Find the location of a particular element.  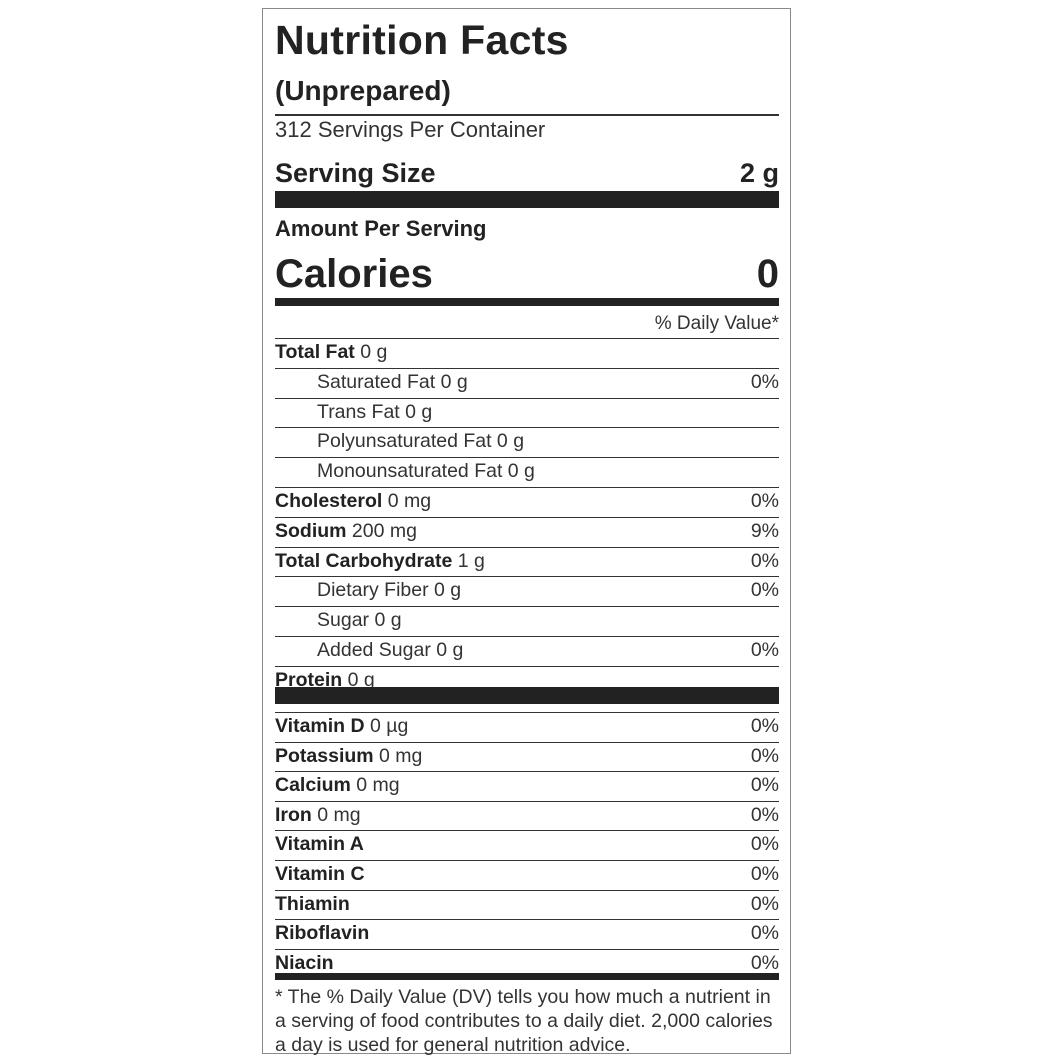

serving-size-row: Serving Size 2 g is located at coordinates (527, 173).